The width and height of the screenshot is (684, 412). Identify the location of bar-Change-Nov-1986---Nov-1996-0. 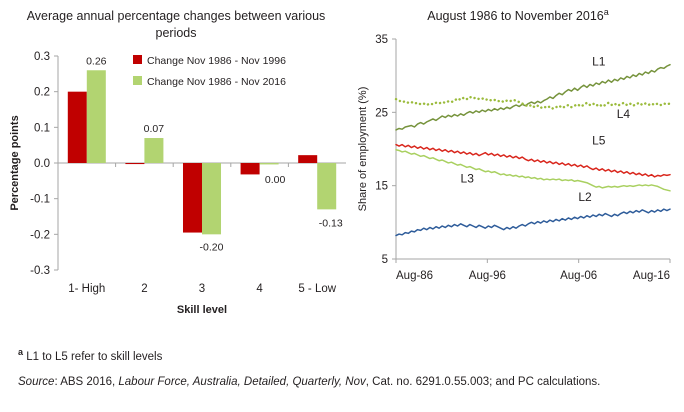
(77, 127).